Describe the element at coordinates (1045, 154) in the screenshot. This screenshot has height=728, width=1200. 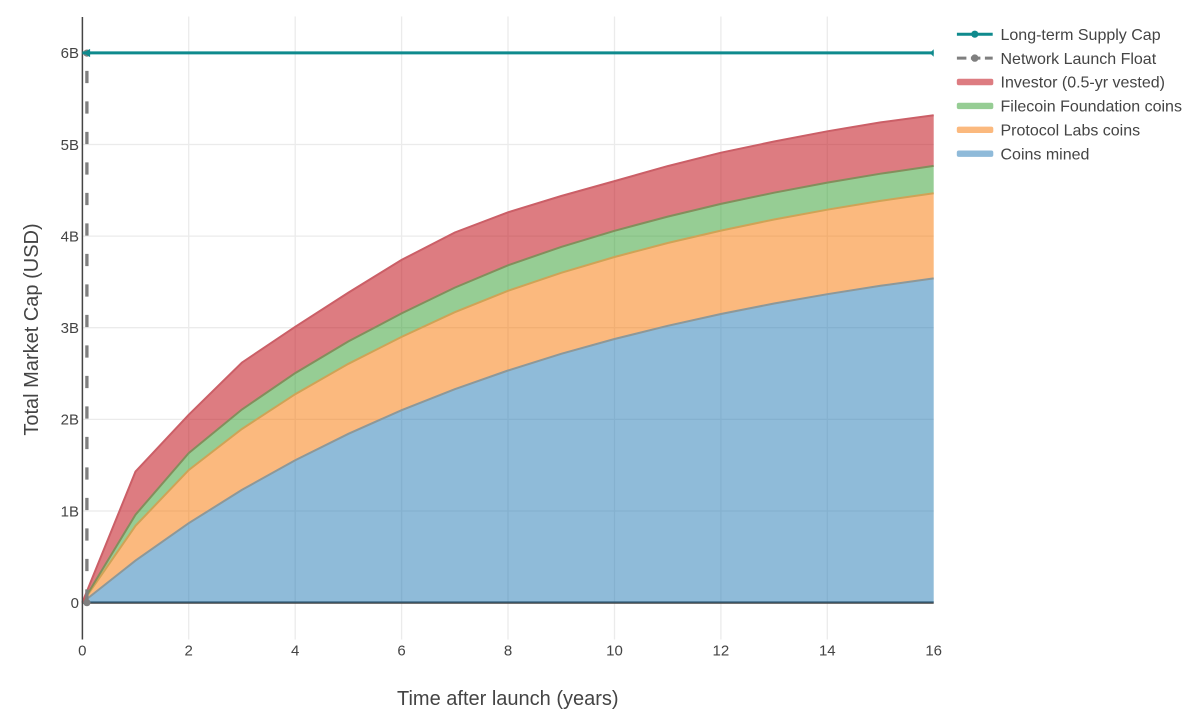
I see `svg-text: Coins mined` at that location.